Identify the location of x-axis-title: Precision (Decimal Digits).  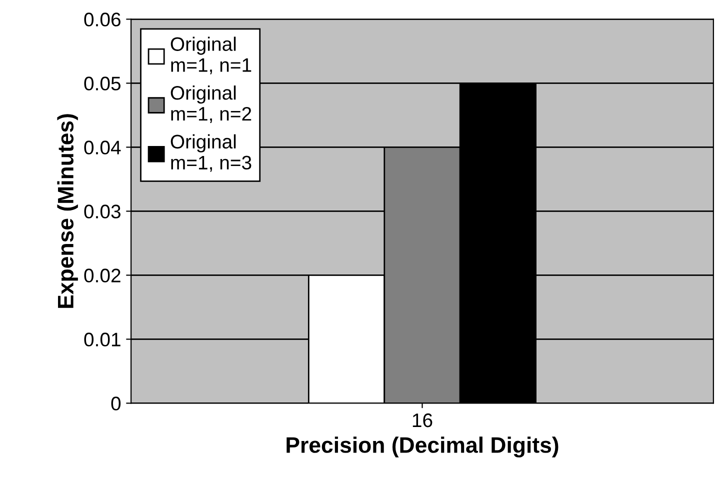
(422, 447).